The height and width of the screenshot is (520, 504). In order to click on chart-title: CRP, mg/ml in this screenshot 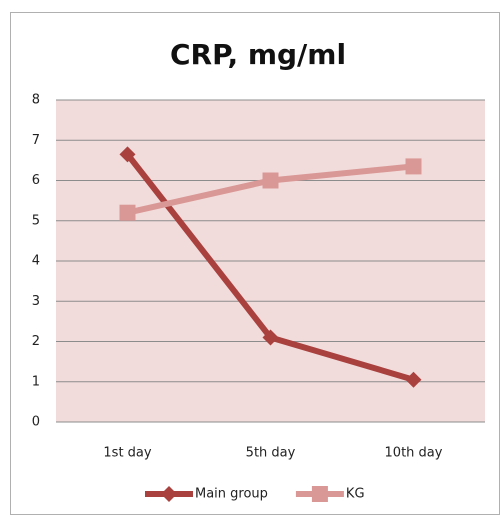, I will do `click(258, 54)`.